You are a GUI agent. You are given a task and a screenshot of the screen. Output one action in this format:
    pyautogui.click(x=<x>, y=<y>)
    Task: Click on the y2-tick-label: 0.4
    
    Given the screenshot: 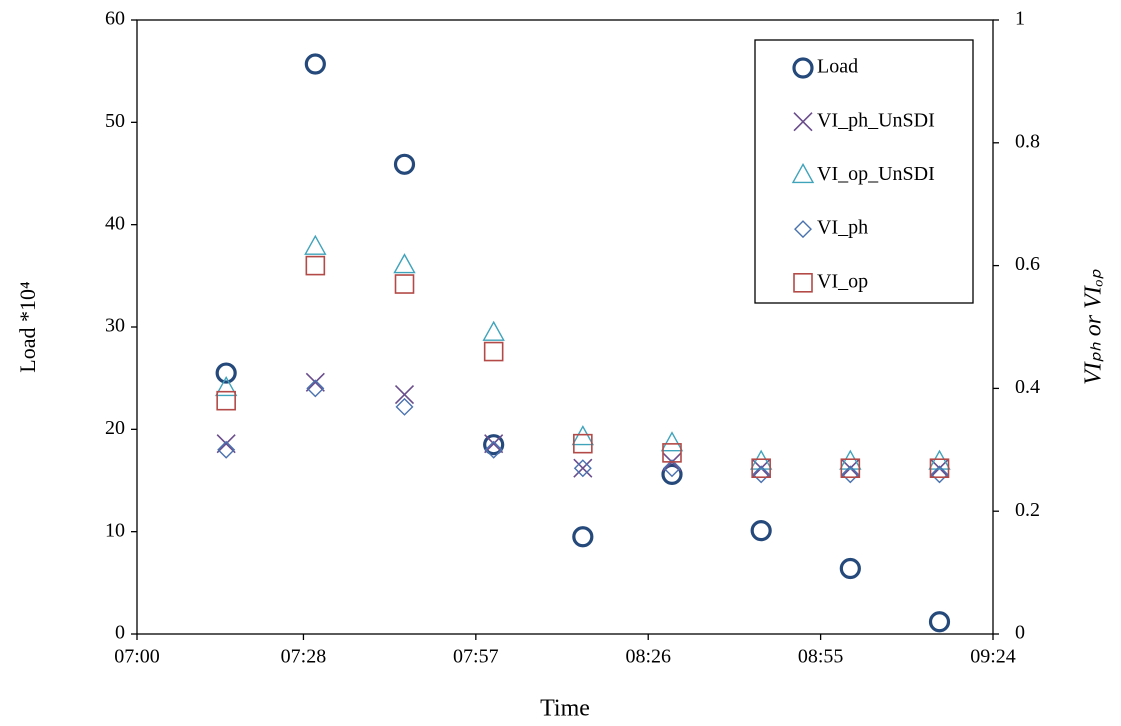 What is the action you would take?
    pyautogui.click(x=1027, y=387)
    